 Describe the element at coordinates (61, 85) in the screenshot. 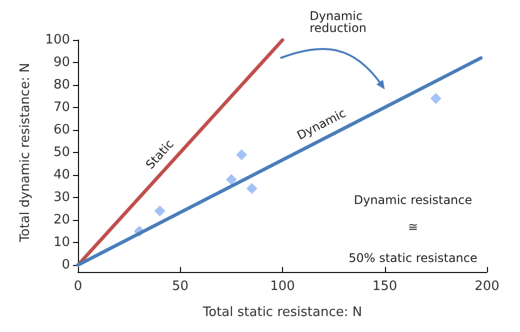

I see `y-tick-label: 80` at that location.